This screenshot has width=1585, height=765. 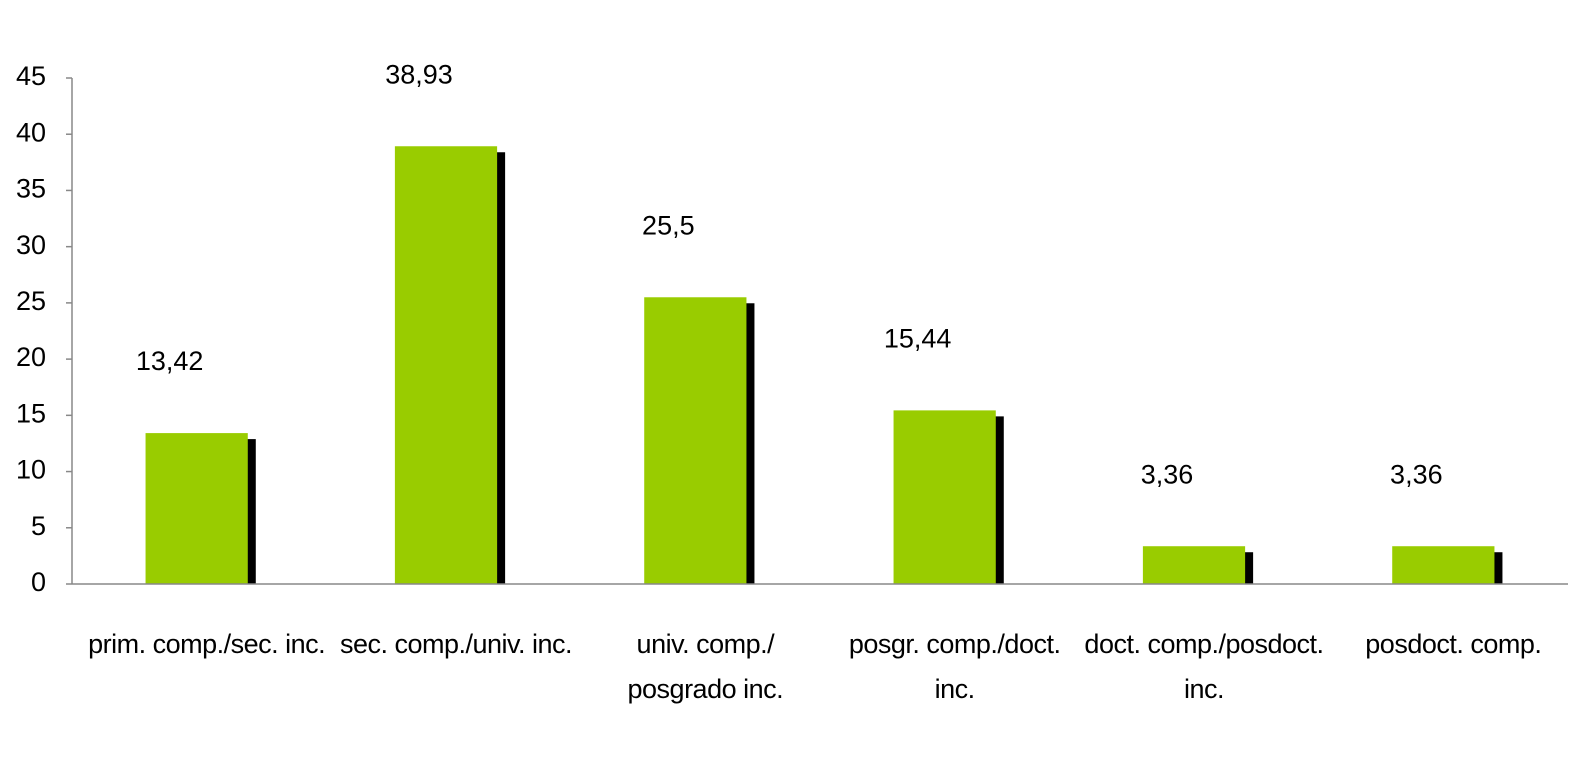 What do you see at coordinates (1204, 666) in the screenshot?
I see `x-tick-label: doct. comp./posdoct. inc.` at bounding box center [1204, 666].